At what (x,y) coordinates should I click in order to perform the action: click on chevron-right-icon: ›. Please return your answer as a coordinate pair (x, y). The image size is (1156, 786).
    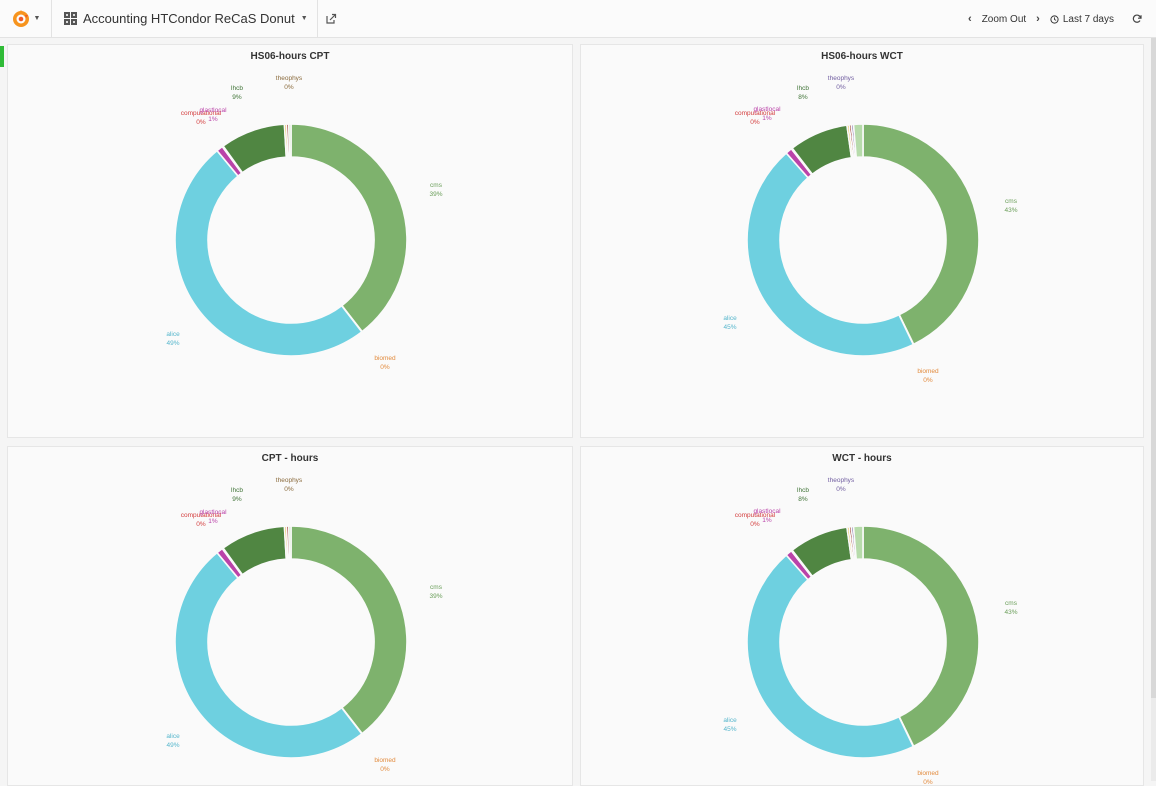
    Looking at the image, I should click on (1038, 19).